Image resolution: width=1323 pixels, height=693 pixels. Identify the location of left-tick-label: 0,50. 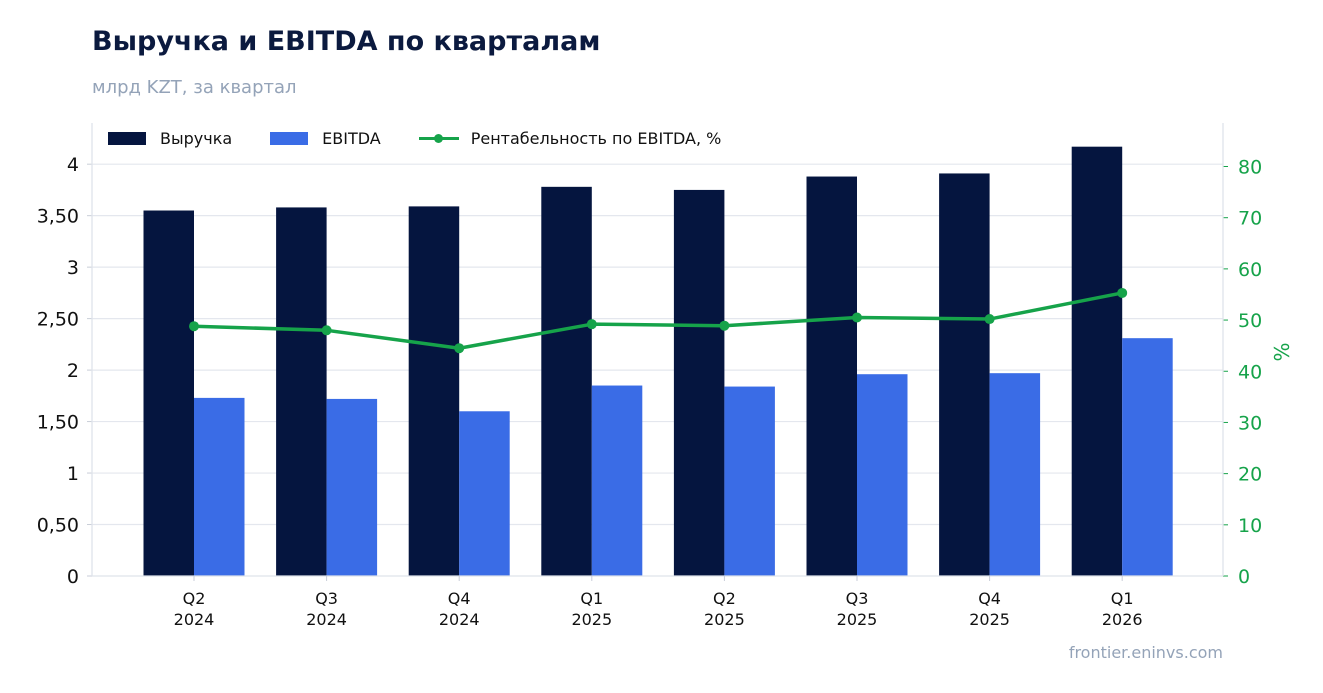
(58, 526).